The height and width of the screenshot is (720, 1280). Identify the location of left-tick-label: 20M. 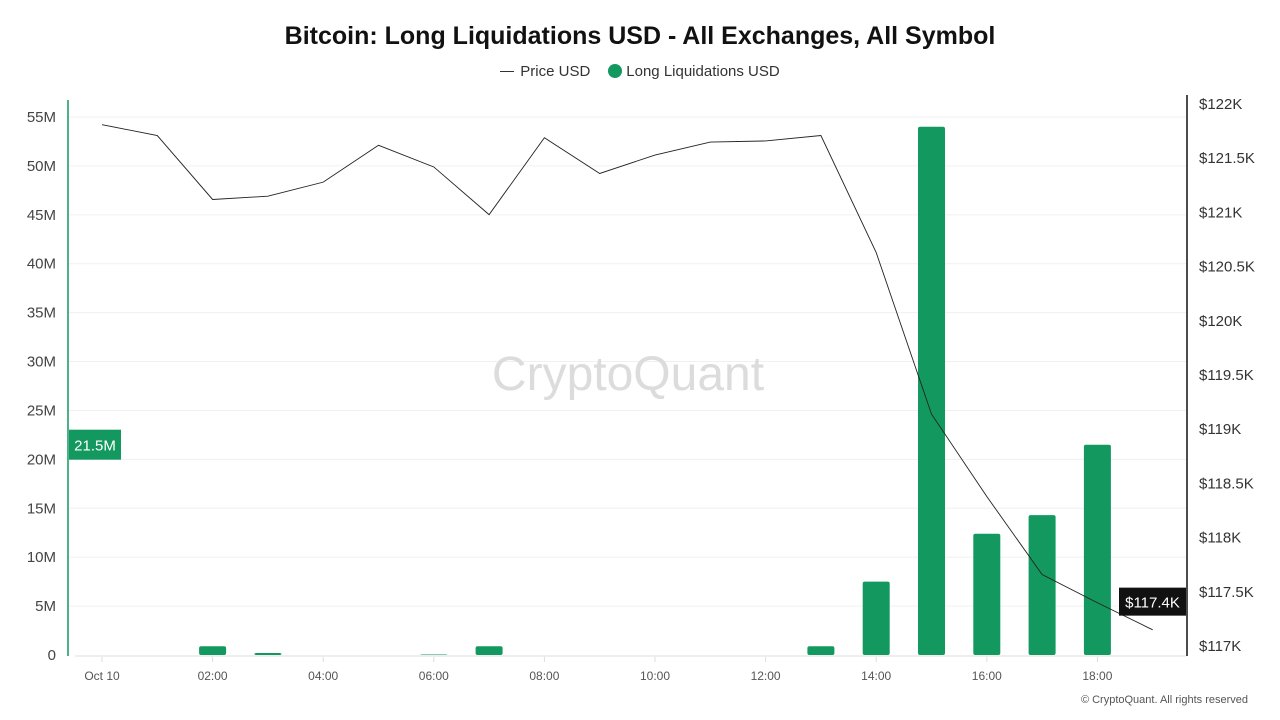
(41, 459).